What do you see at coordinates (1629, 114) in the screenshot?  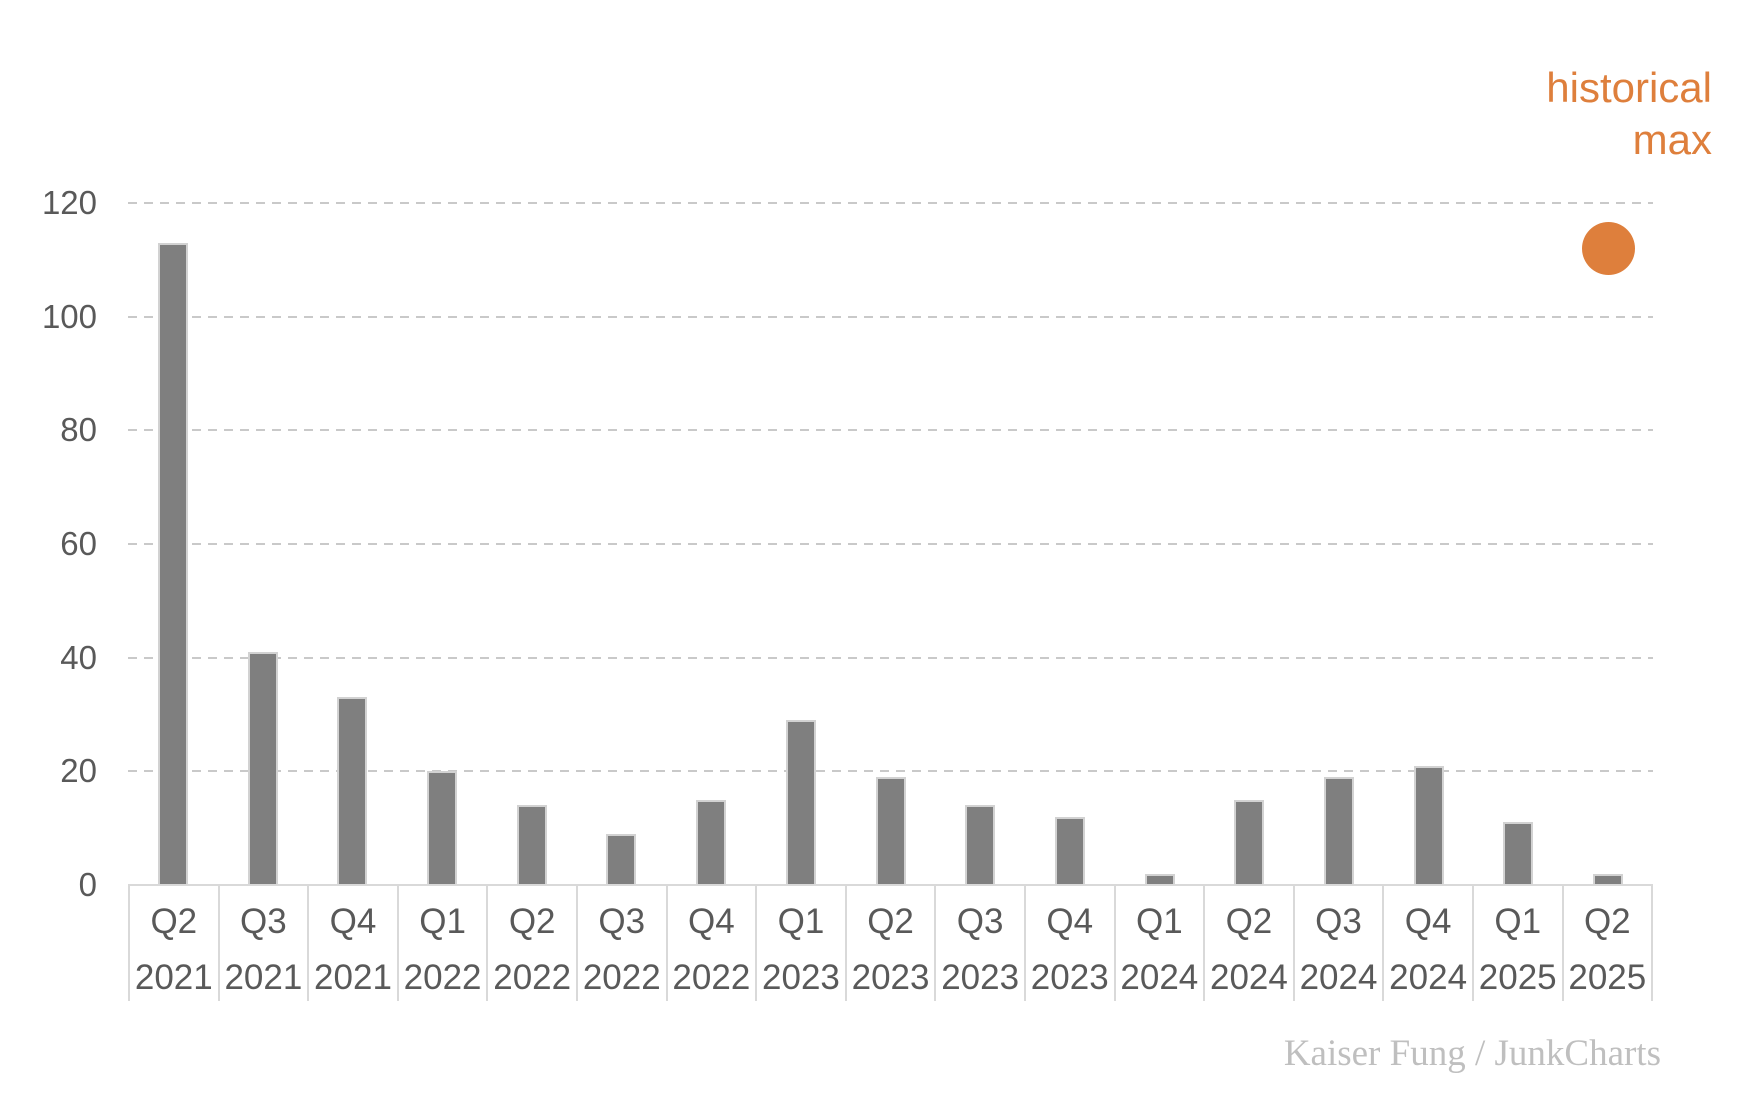 I see `historical-max-label: historical max` at bounding box center [1629, 114].